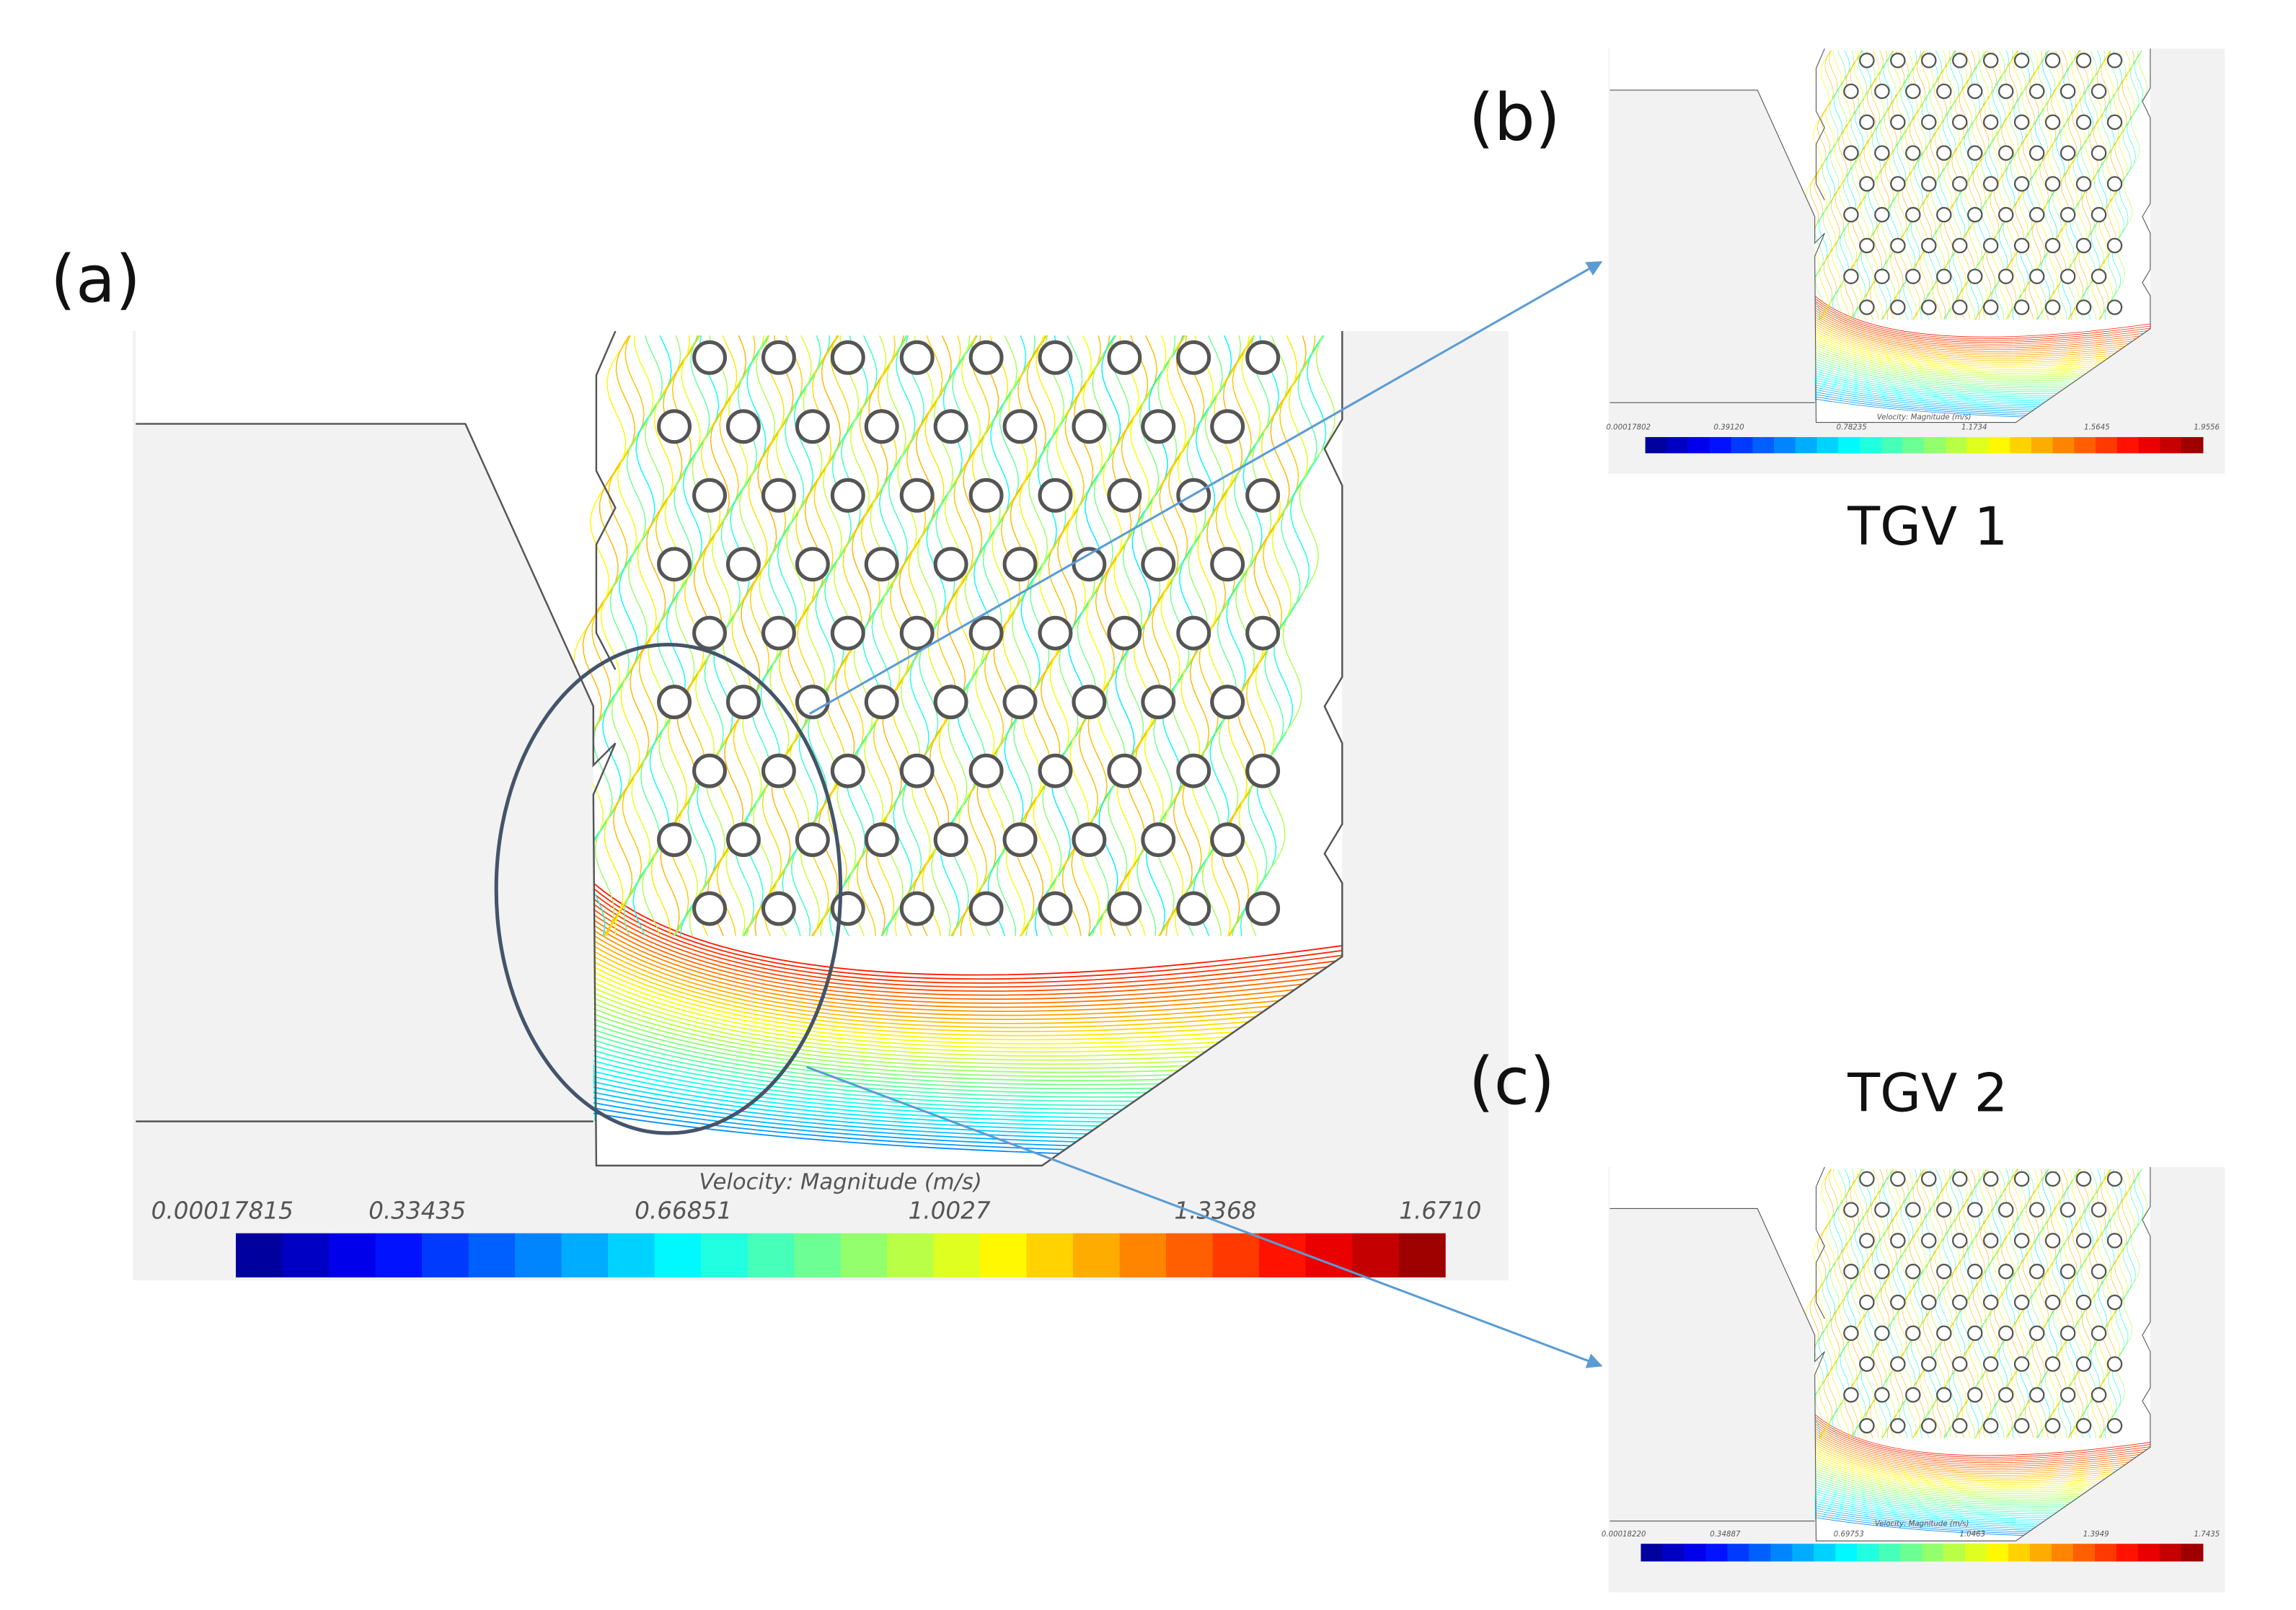  Describe the element at coordinates (2097, 428) in the screenshot. I see `colorbar-tick-label: 1.5645` at that location.